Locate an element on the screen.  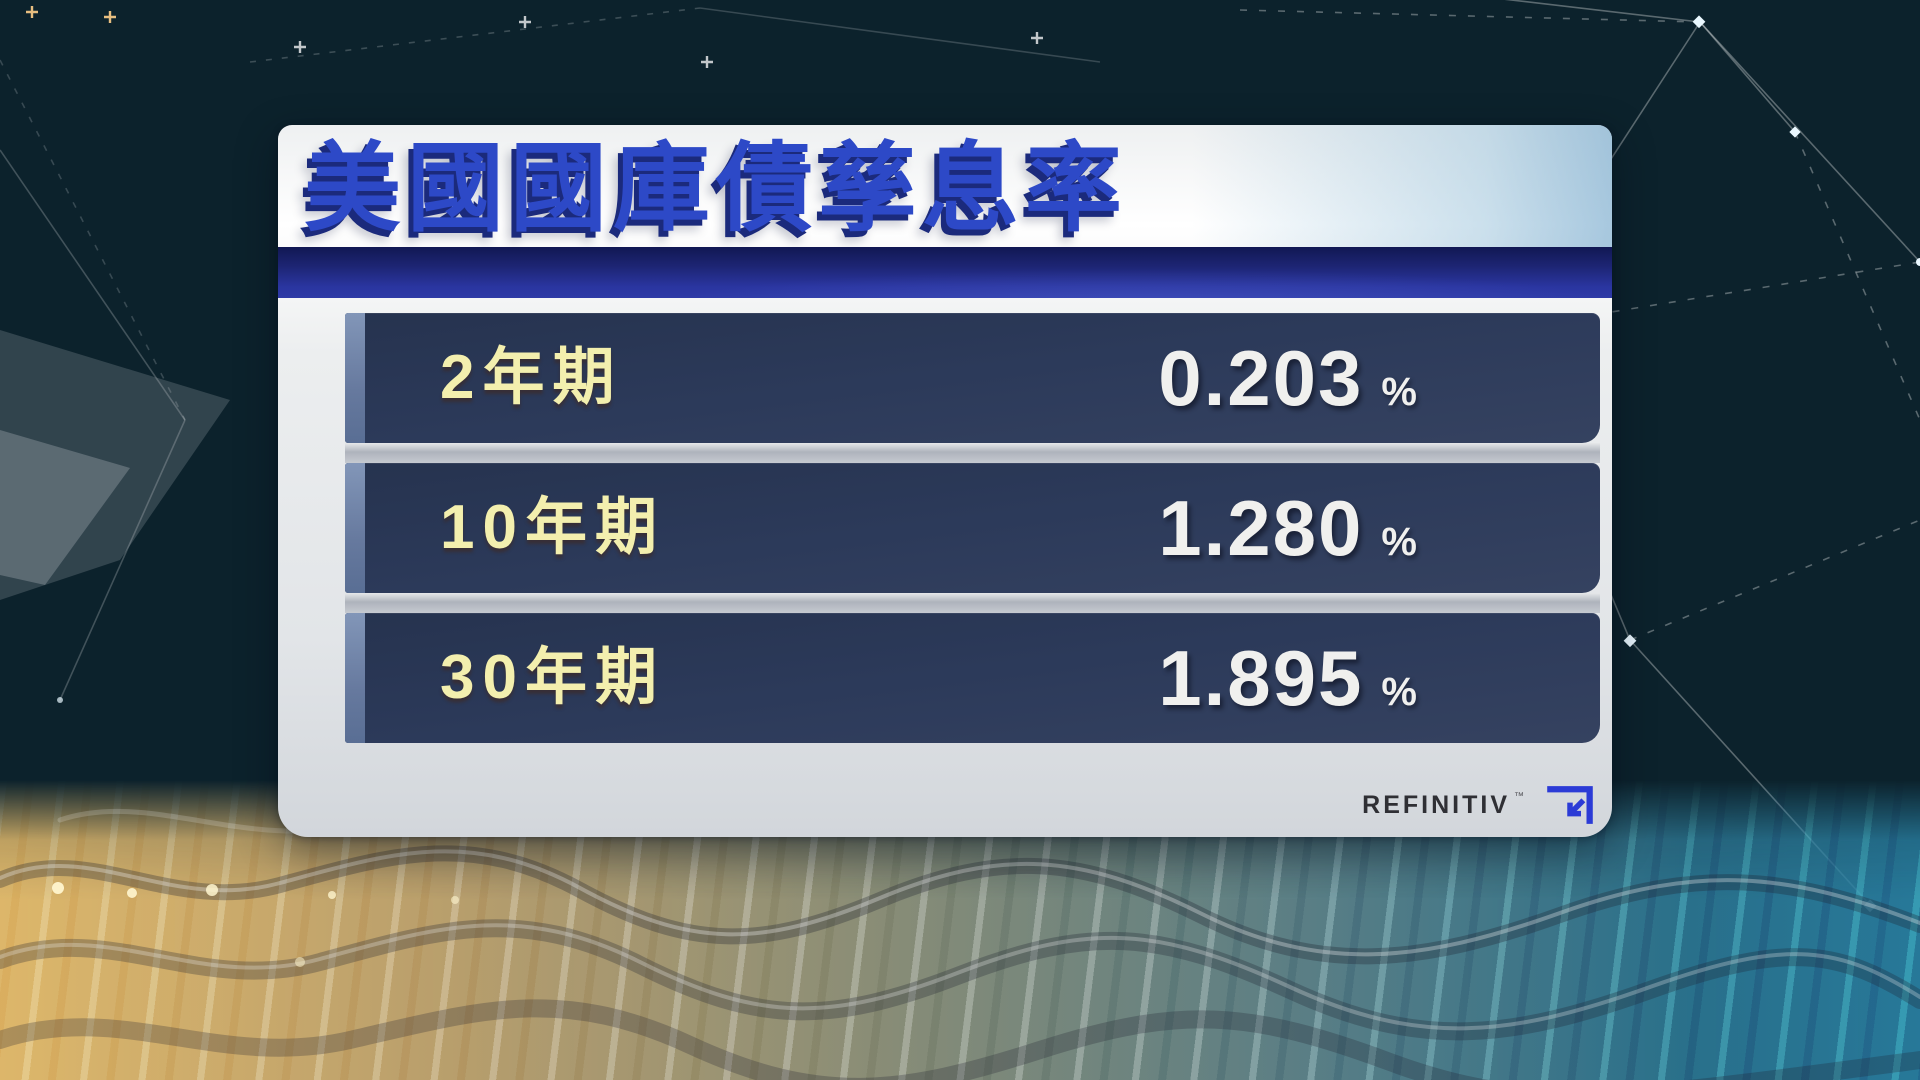
yield-row-10y: 10年期 1.280% is located at coordinates (972, 528).